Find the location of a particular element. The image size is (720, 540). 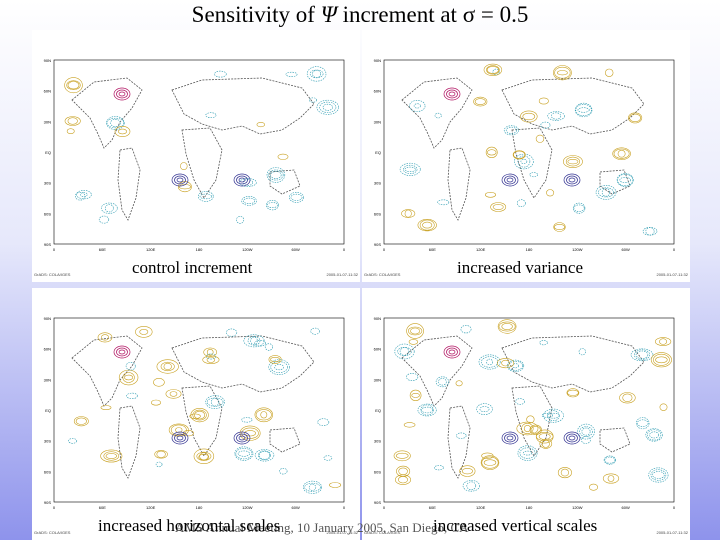

caption-vertical: increased vertical scales is located at coordinates (515, 525).